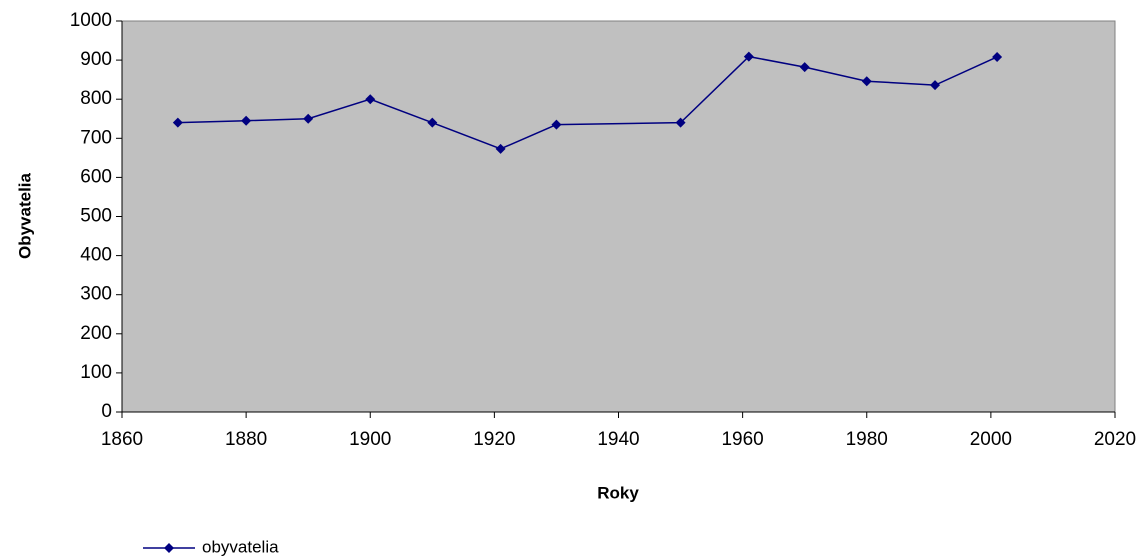 This screenshot has width=1143, height=558. Describe the element at coordinates (96, 216) in the screenshot. I see `y-tick-label: 500` at that location.